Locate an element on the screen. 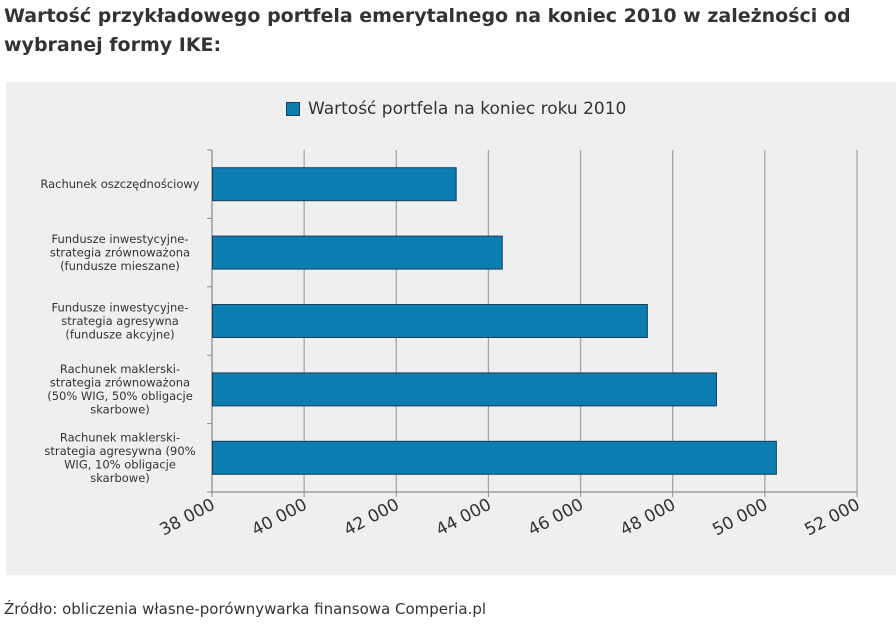 The width and height of the screenshot is (896, 629). category-label-4-line-2: WIG, 10% obligacje is located at coordinates (120, 465).